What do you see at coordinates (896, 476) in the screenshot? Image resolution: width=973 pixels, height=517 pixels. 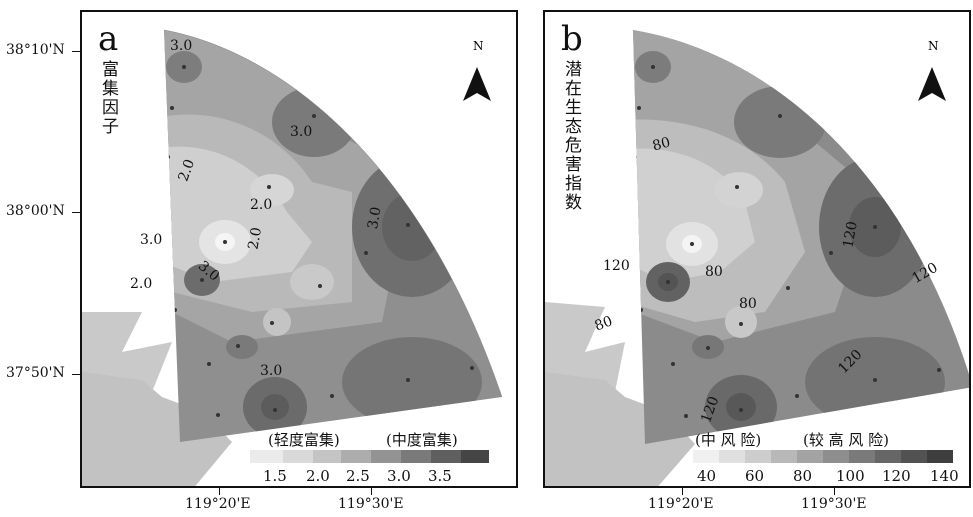 I see `legend-tick: 120` at bounding box center [896, 476].